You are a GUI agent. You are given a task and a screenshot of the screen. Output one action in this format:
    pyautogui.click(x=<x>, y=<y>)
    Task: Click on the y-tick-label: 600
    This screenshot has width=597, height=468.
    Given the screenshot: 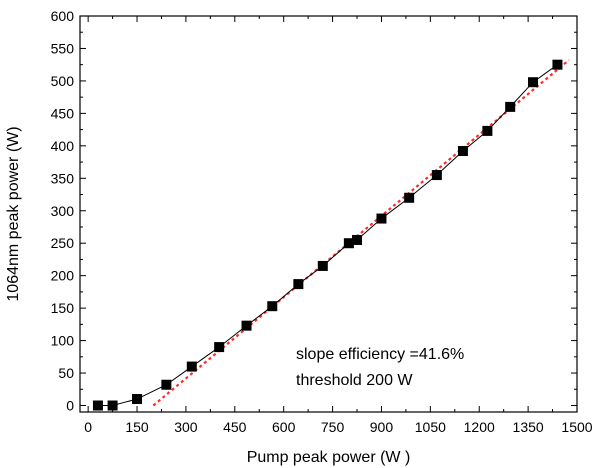 What is the action you would take?
    pyautogui.click(x=63, y=16)
    